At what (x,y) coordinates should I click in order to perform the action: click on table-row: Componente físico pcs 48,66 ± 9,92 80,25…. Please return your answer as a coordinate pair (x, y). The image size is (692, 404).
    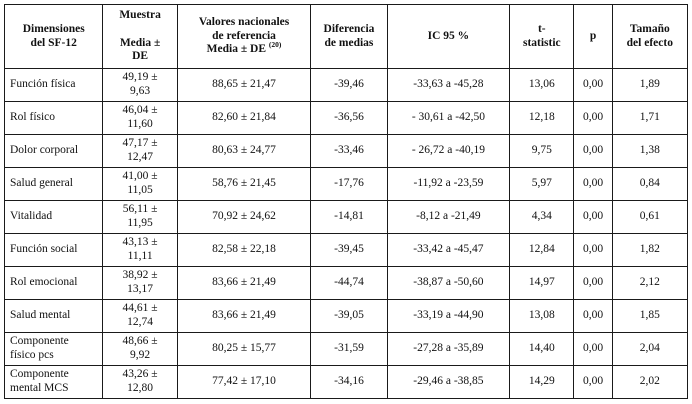
    Looking at the image, I should click on (346, 349).